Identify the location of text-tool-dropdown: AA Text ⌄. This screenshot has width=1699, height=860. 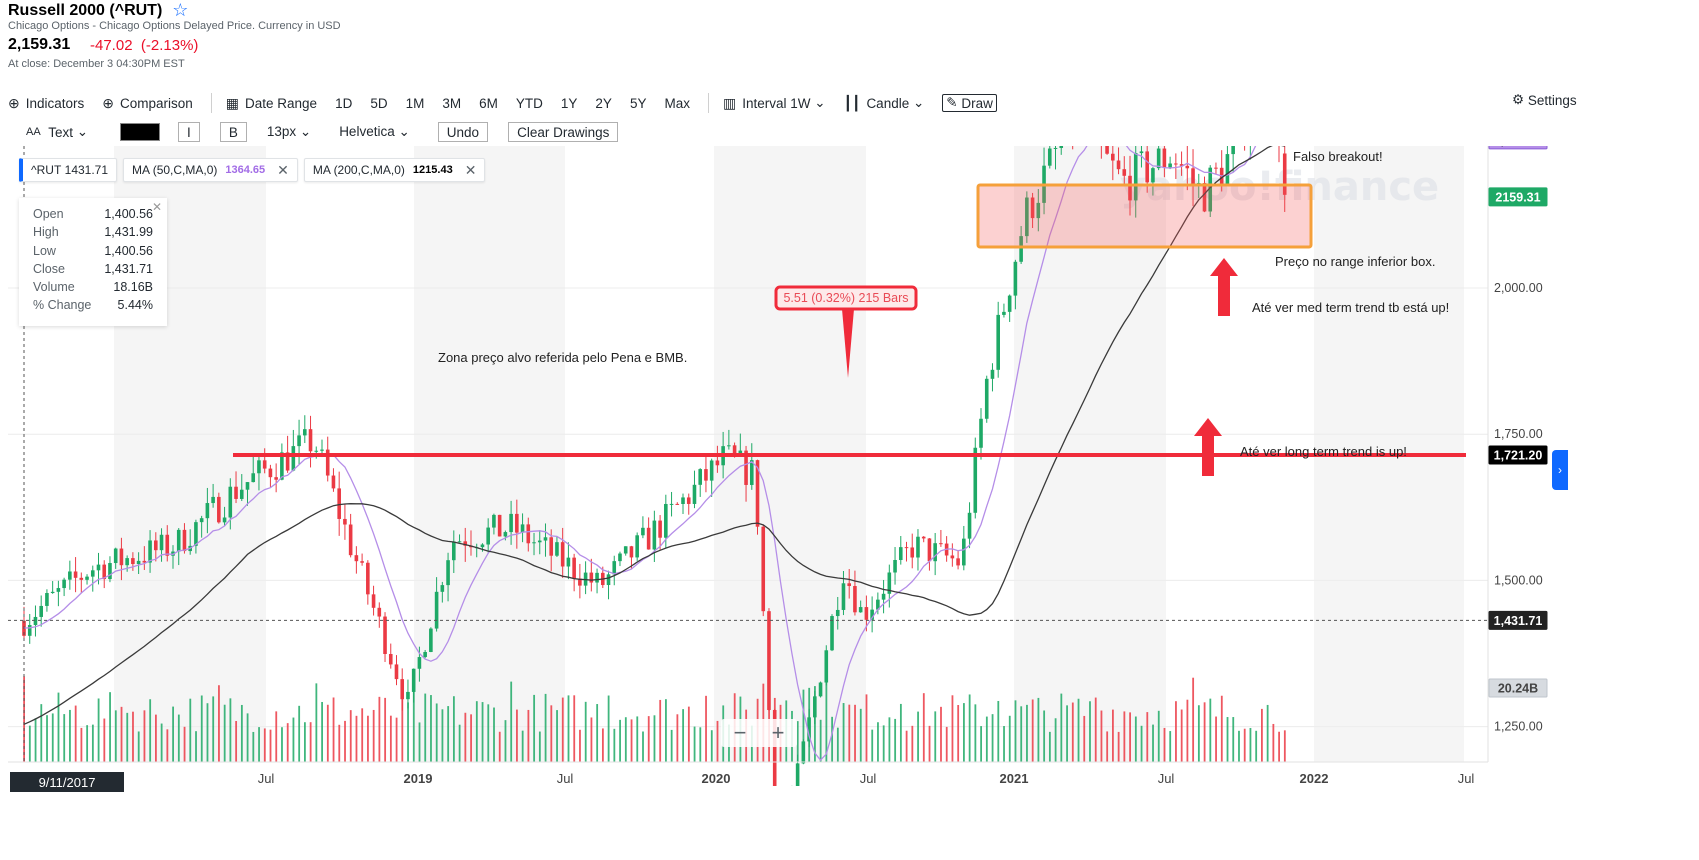
(57, 132).